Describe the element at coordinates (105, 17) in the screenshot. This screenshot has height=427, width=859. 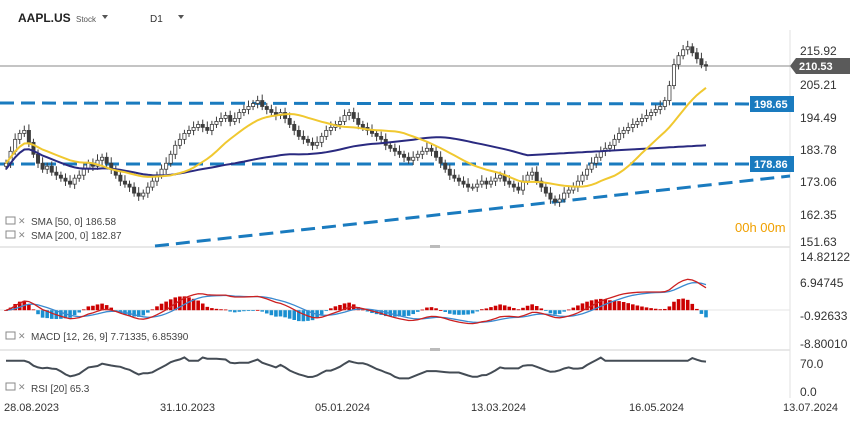
I see `symbol-dropdown-icon` at that location.